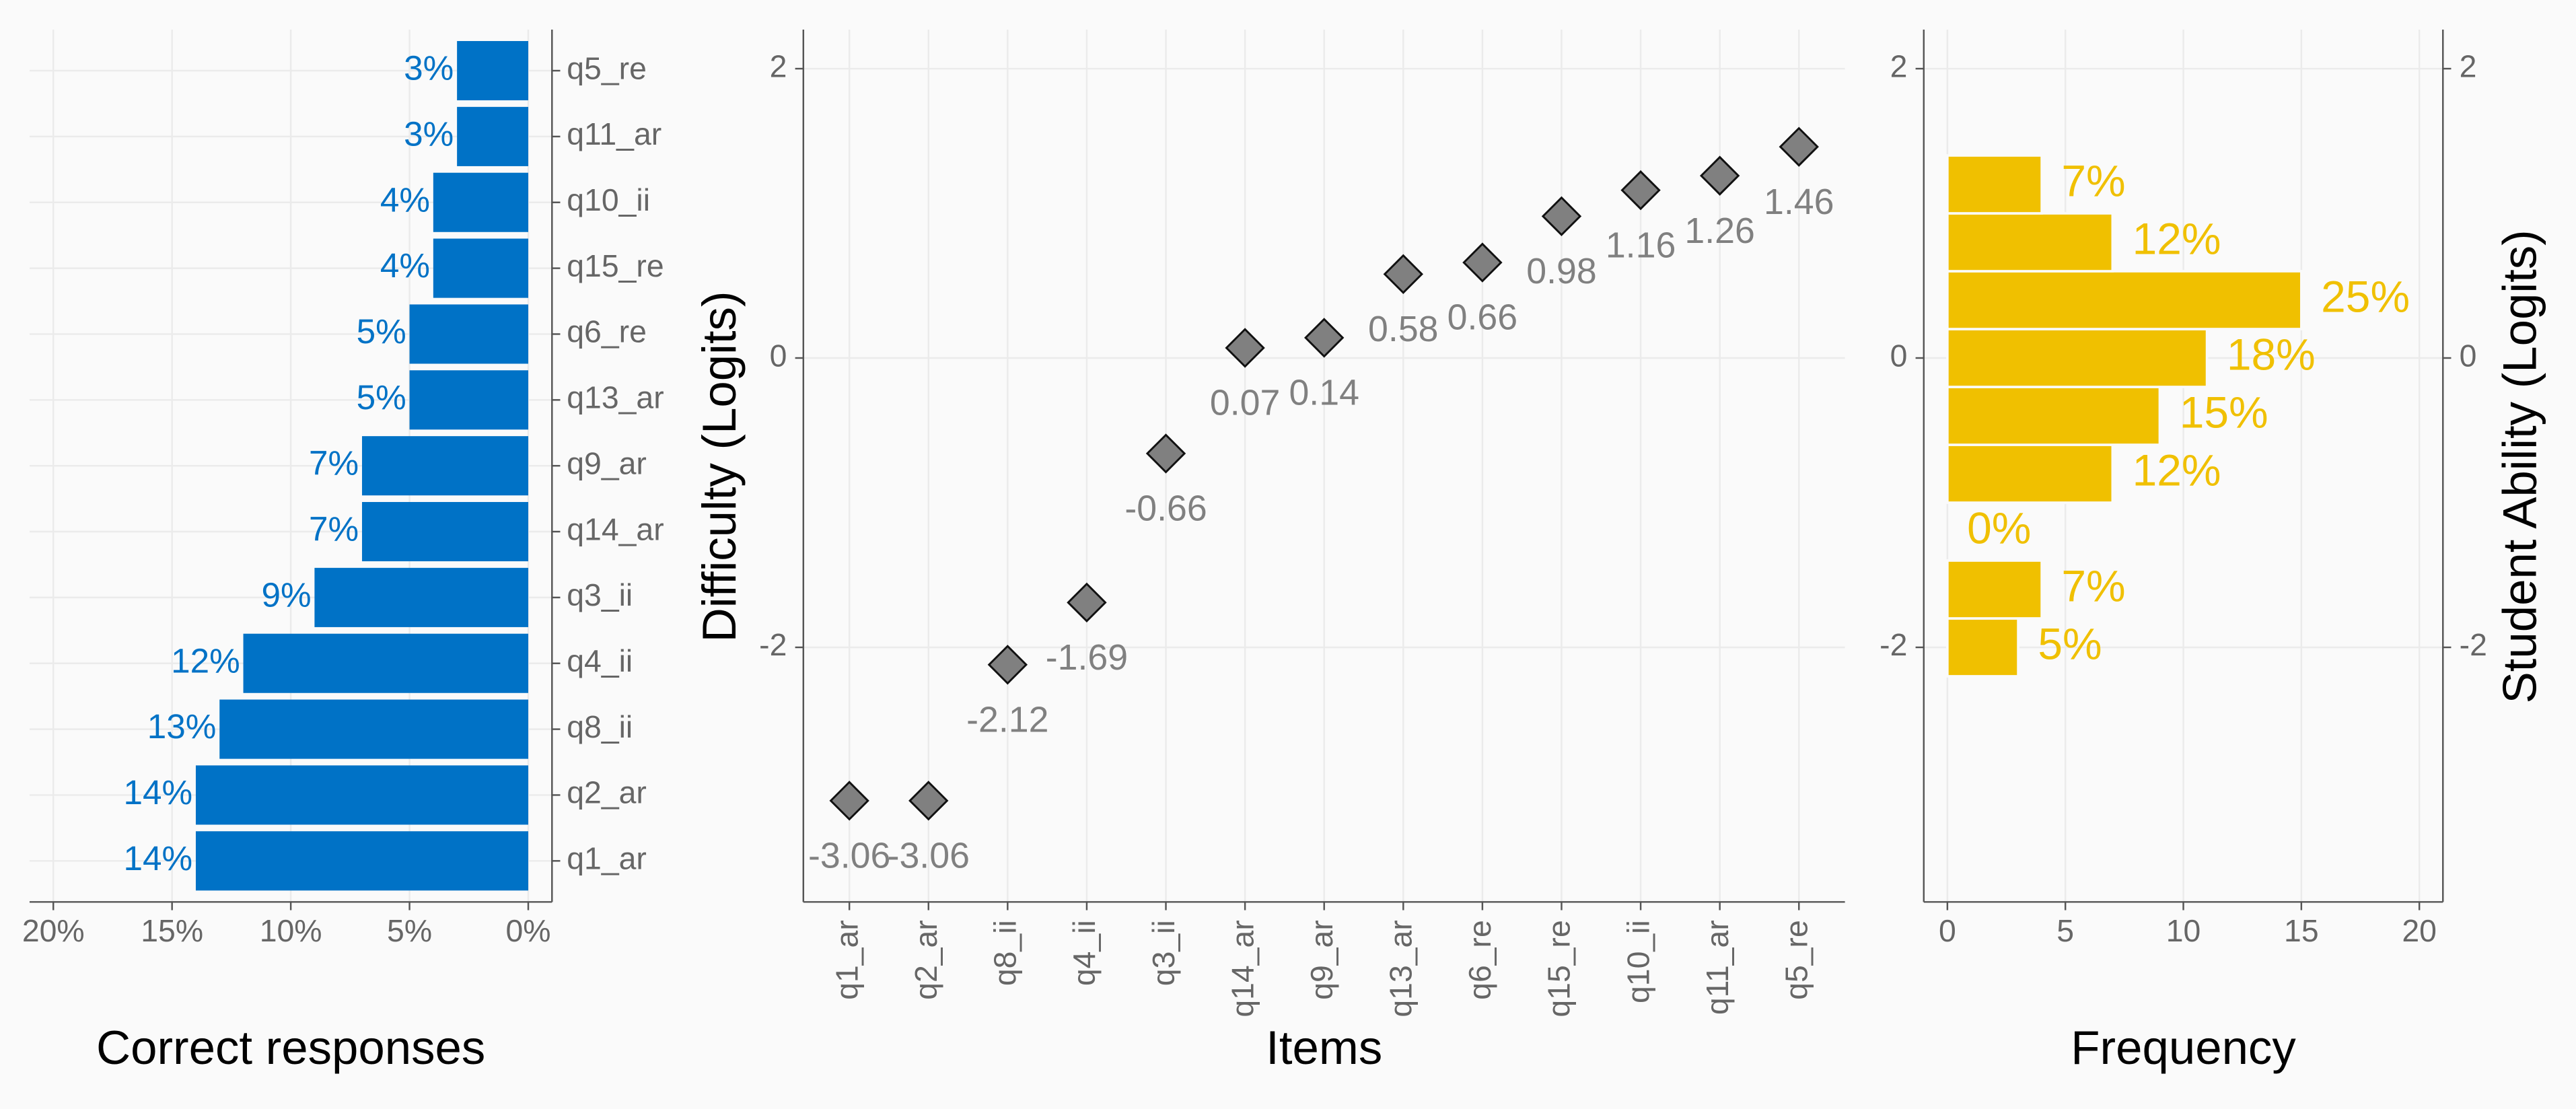  I want to click on x-tick-label: q3_ii, so click(1163, 953).